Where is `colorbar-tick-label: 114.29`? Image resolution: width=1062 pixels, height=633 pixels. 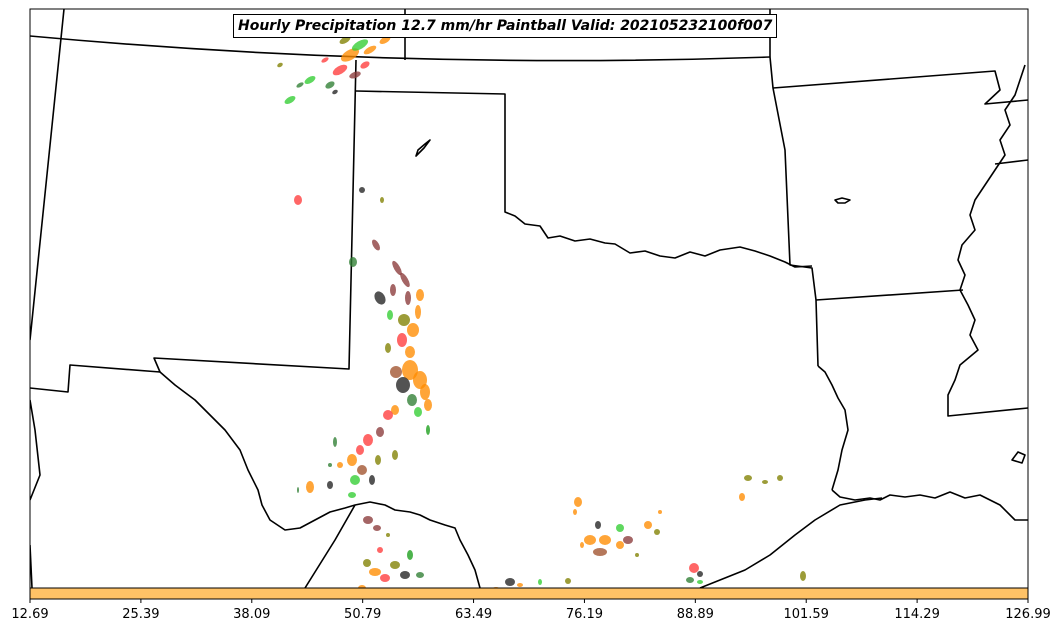
colorbar-tick-label: 114.29 is located at coordinates (917, 614).